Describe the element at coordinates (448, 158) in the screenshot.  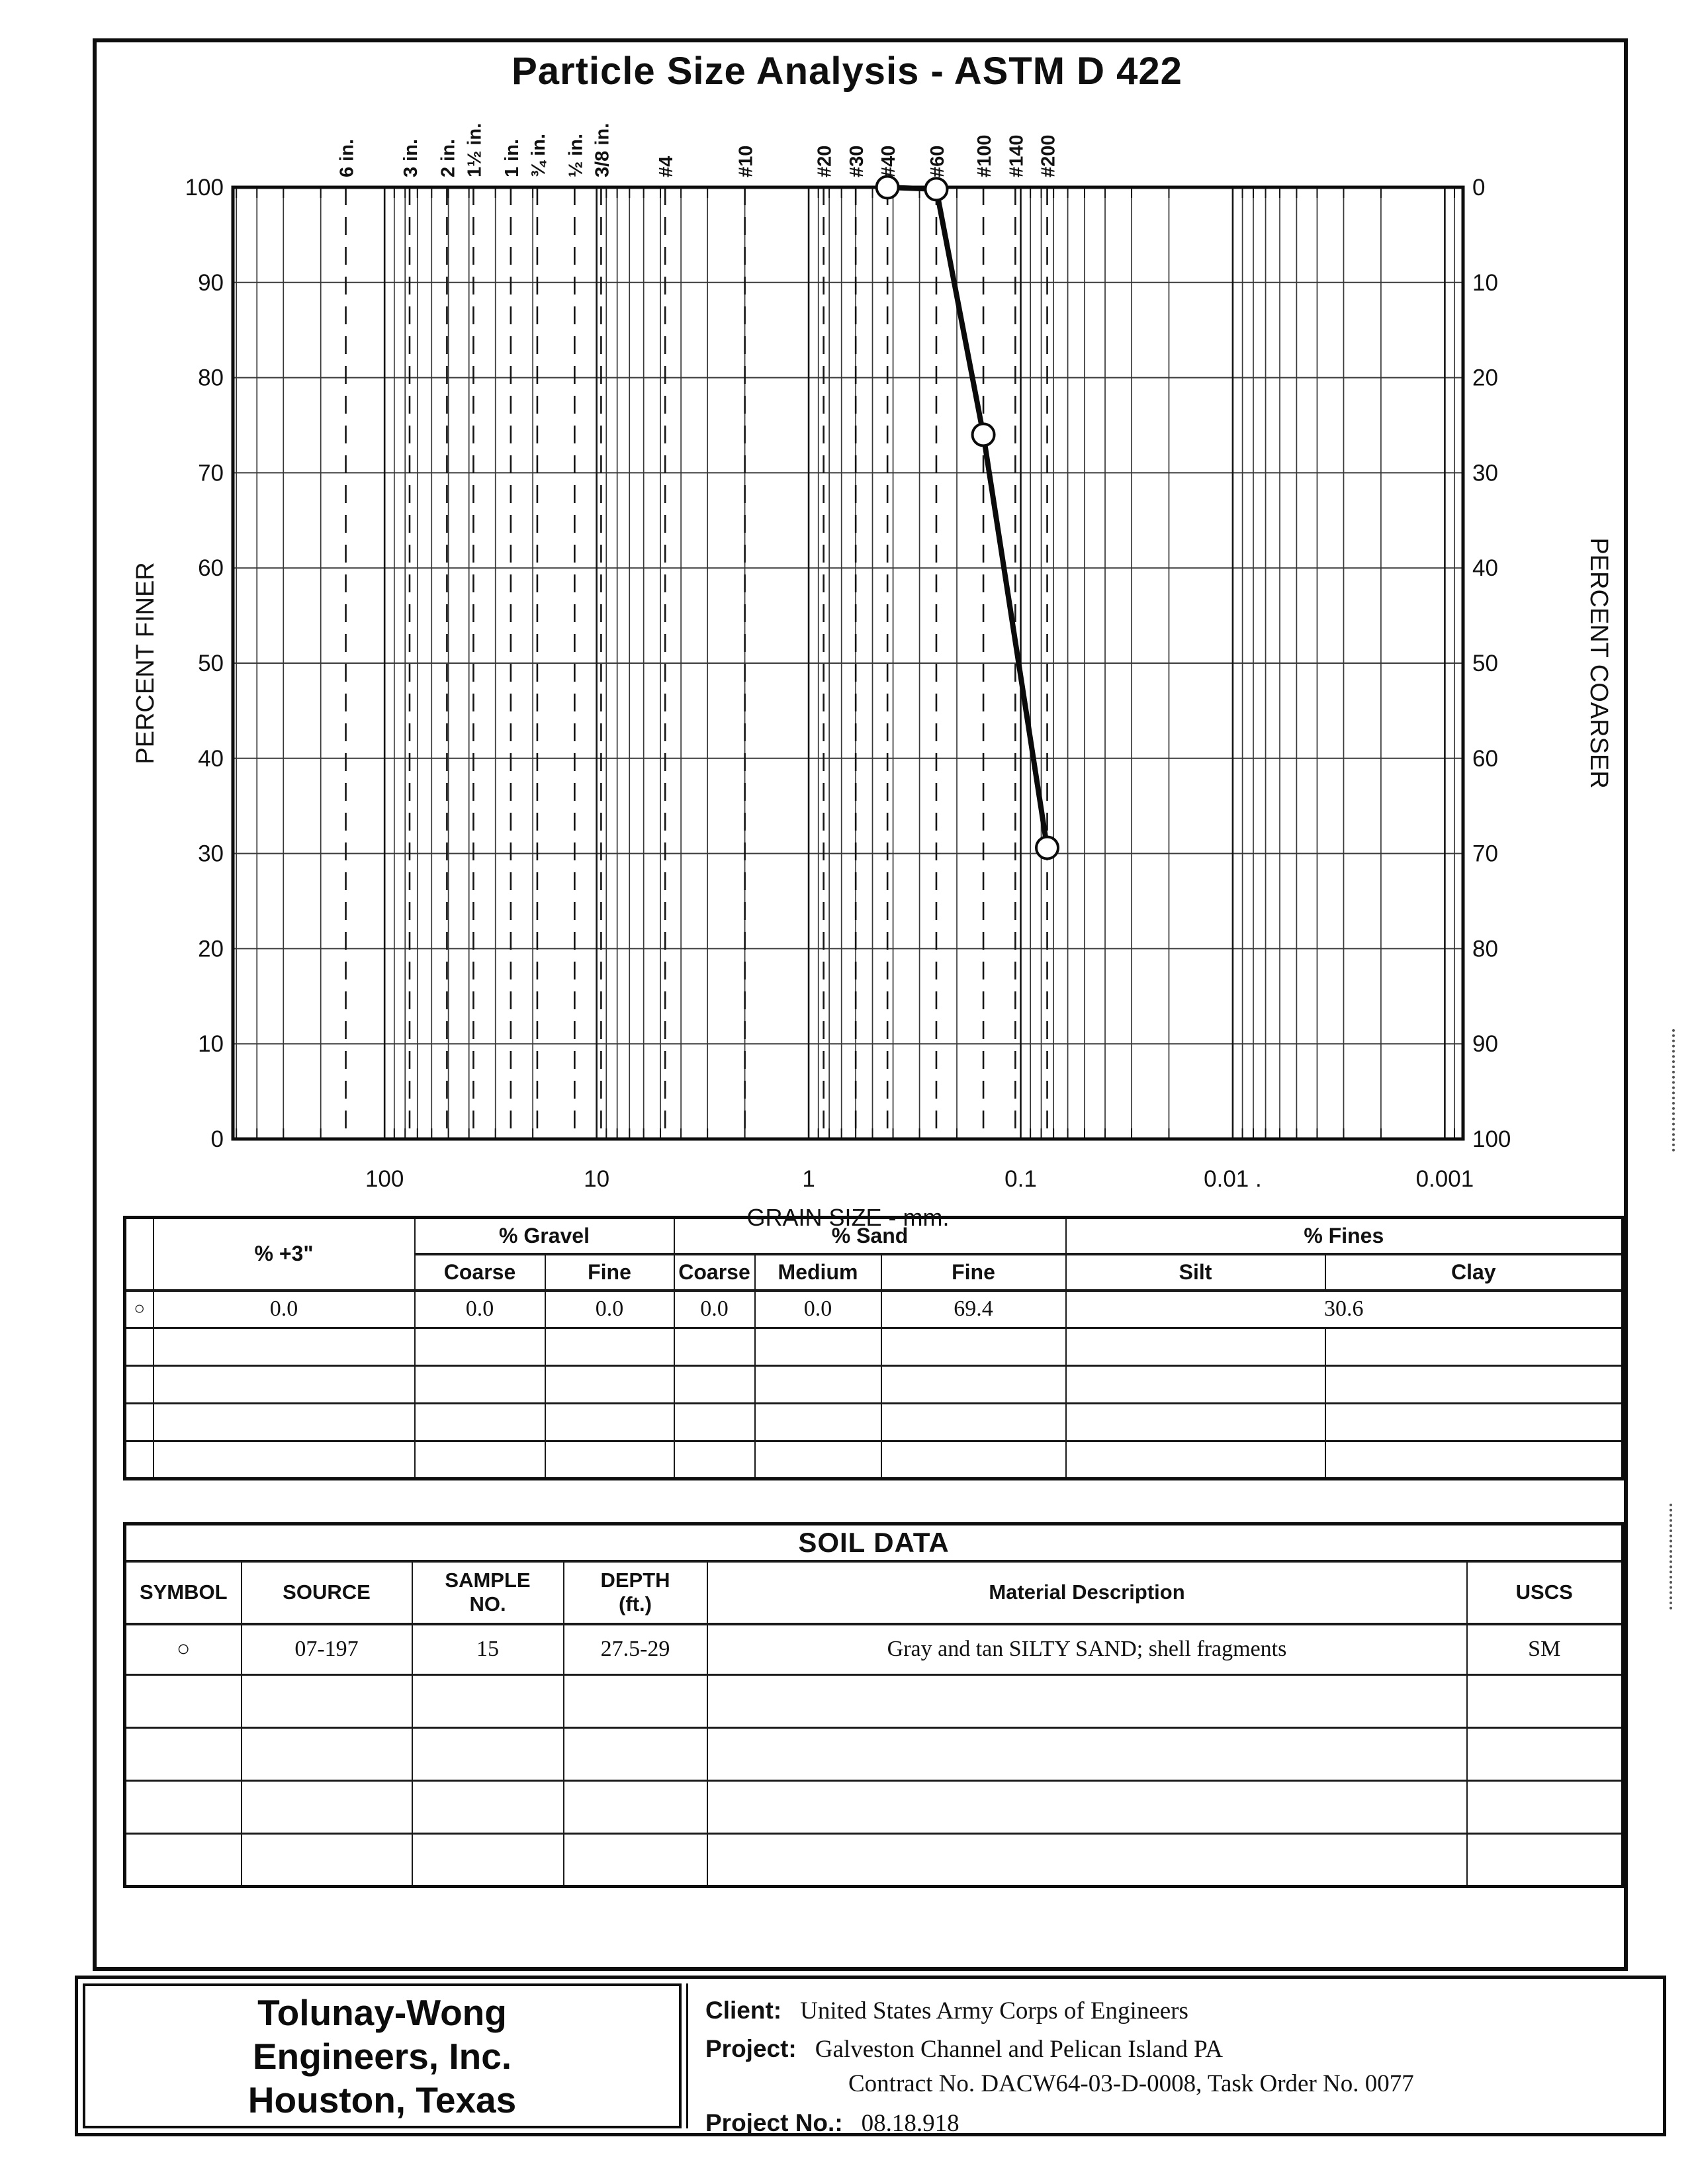
I see `svg-text: 2 in.` at that location.